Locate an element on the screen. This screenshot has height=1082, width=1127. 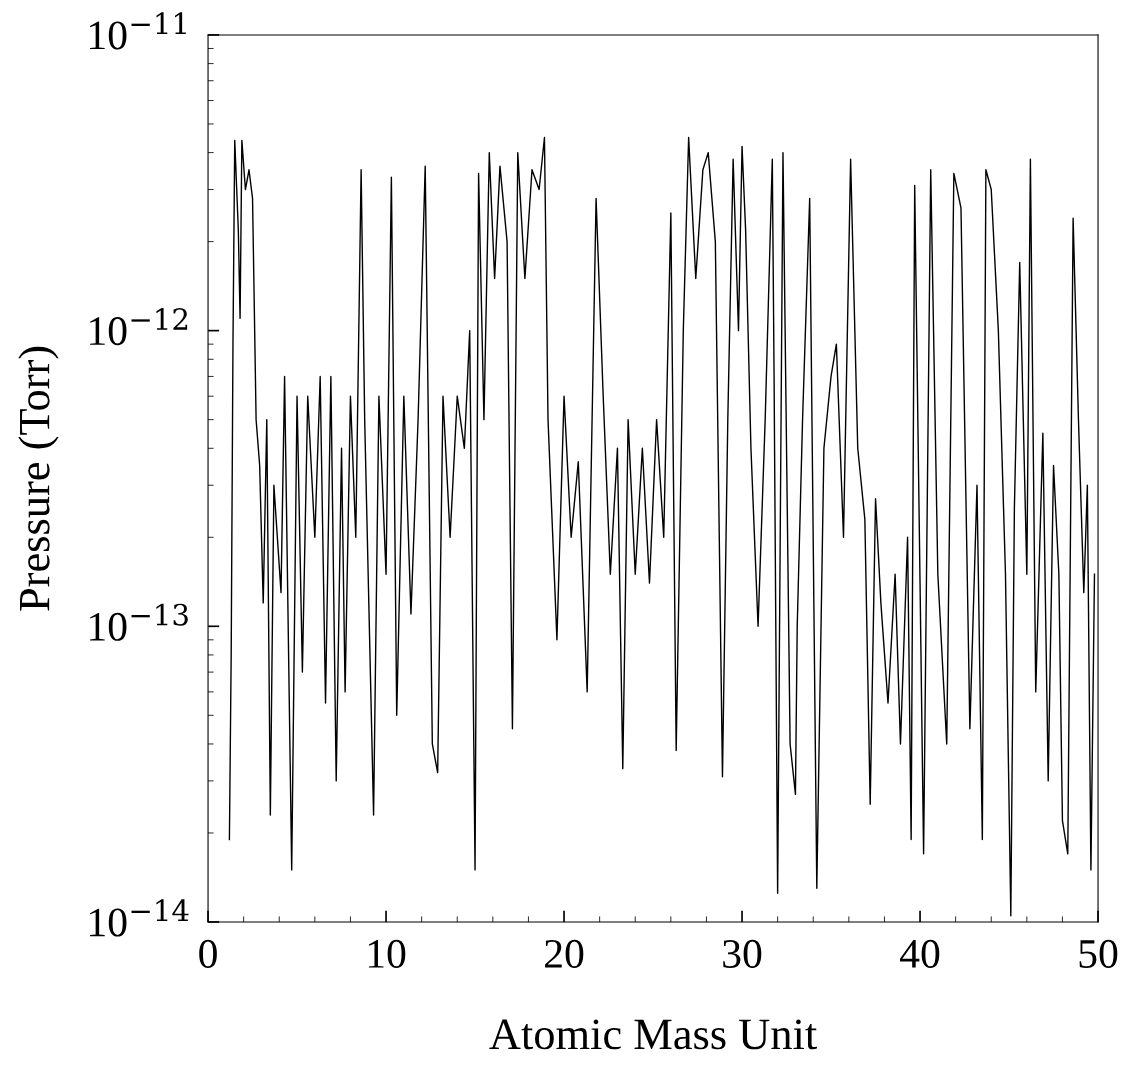
y-tick-label: 10$^{−11}$ is located at coordinates (138, 31).